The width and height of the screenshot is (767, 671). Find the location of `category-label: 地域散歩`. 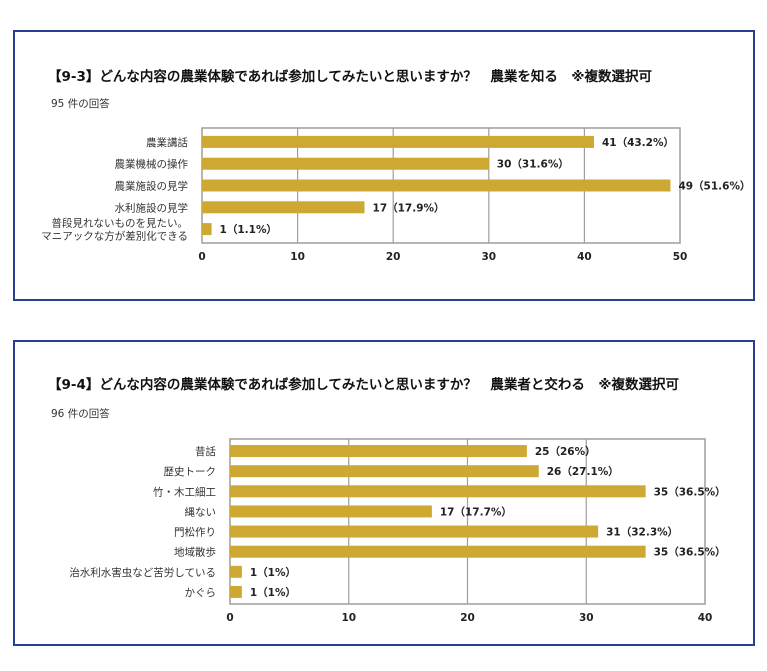

category-label: 地域散歩 is located at coordinates (195, 552).